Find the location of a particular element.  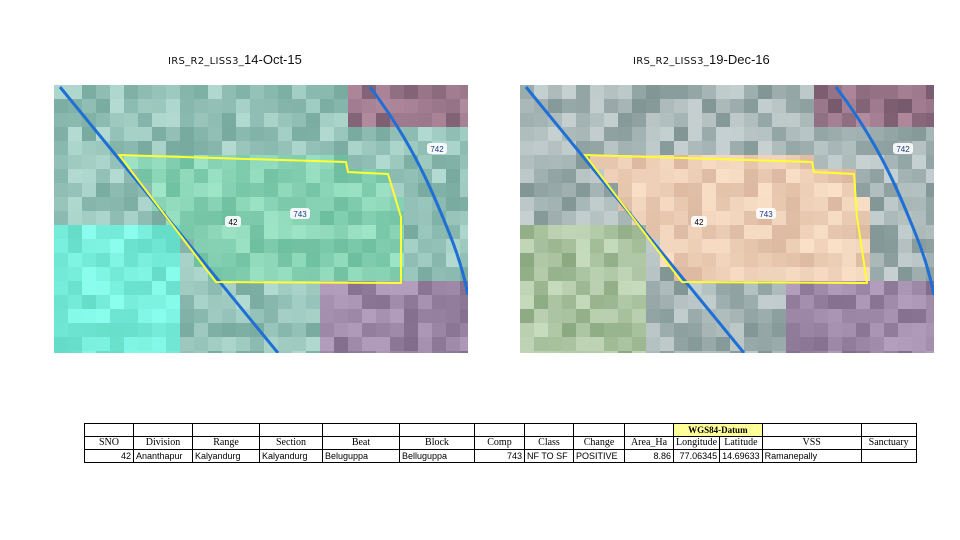

left-image-title: IRS_R2_LISS3_14-Oct-15 is located at coordinates (235, 59).